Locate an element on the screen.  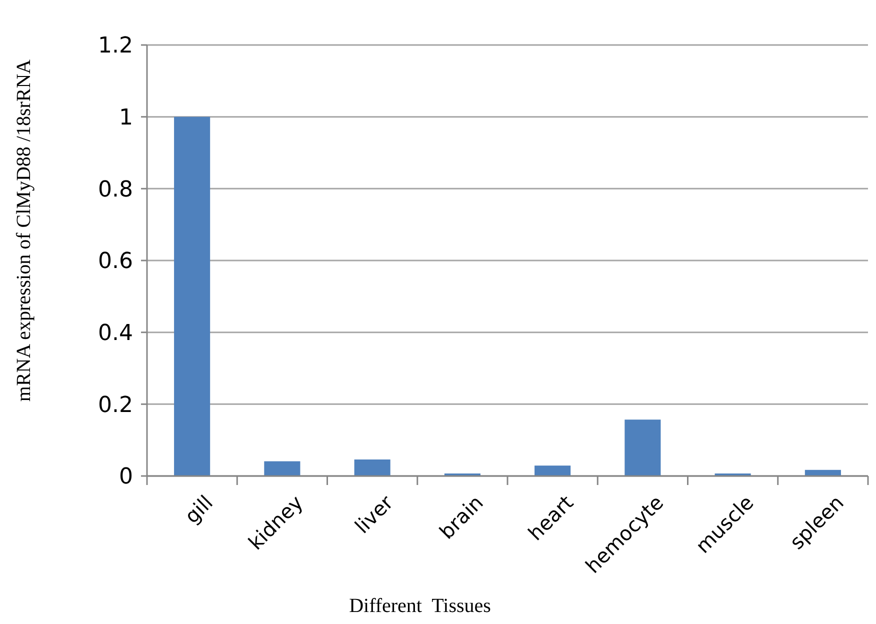
y-tick-label: 0.8 is located at coordinates (115, 189).